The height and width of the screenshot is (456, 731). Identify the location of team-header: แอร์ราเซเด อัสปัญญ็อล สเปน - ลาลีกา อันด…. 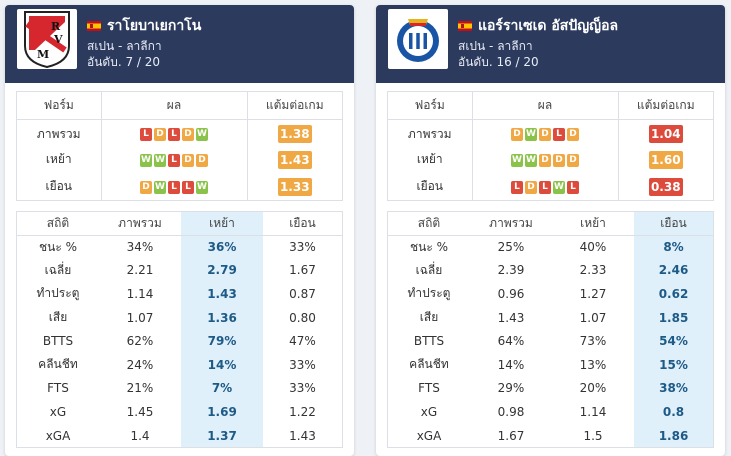
(550, 44).